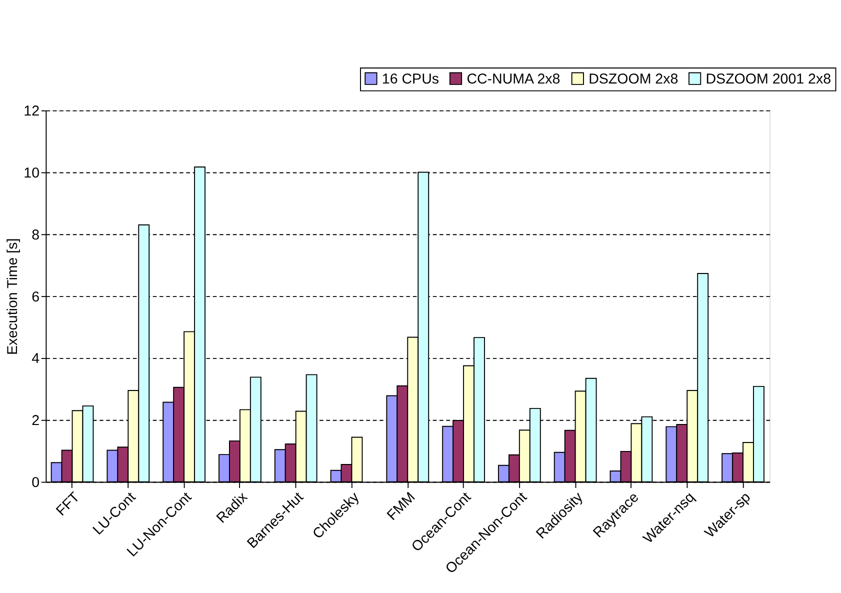 The width and height of the screenshot is (841, 593). What do you see at coordinates (32, 112) in the screenshot?
I see `y-tick-label: 12` at bounding box center [32, 112].